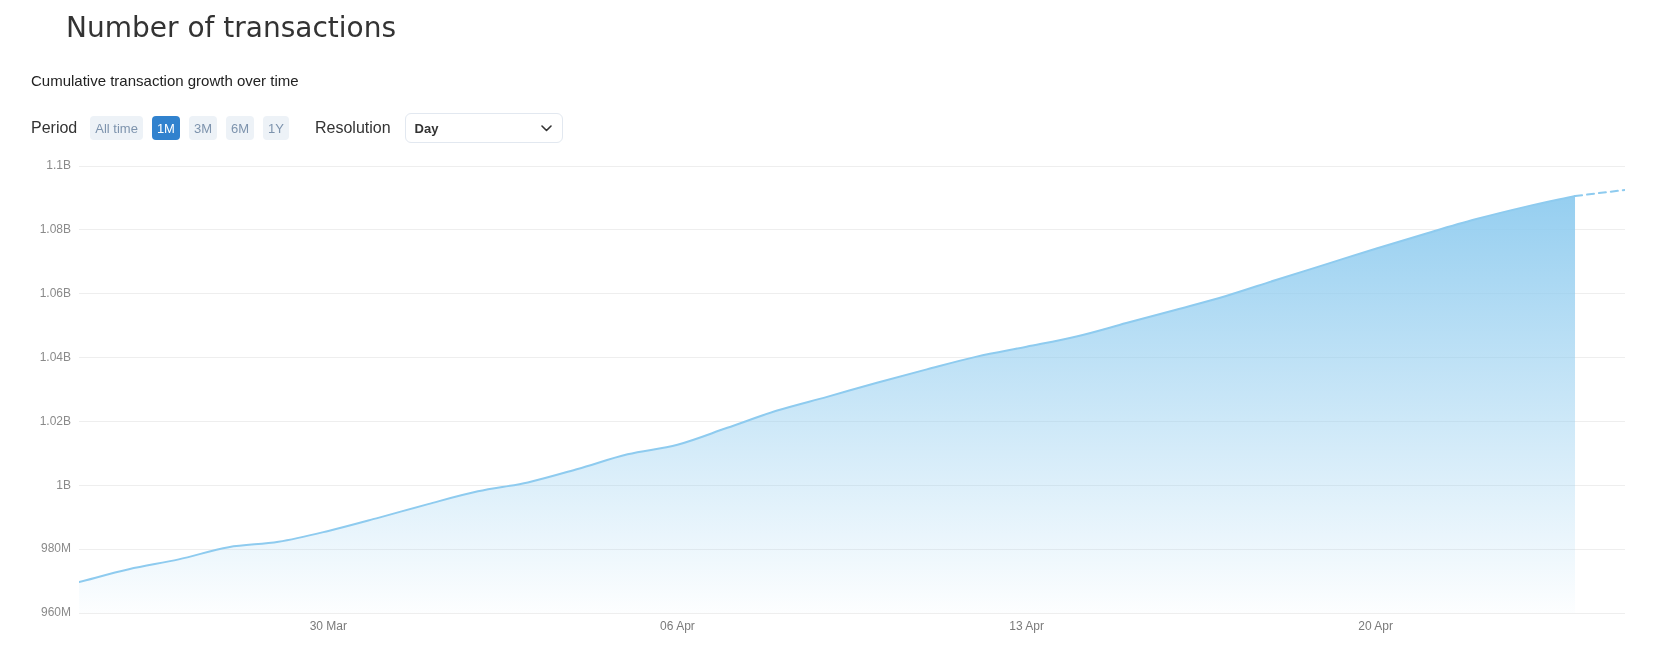 The width and height of the screenshot is (1658, 651). What do you see at coordinates (55, 420) in the screenshot?
I see `y-tick-label: 1.02B` at bounding box center [55, 420].